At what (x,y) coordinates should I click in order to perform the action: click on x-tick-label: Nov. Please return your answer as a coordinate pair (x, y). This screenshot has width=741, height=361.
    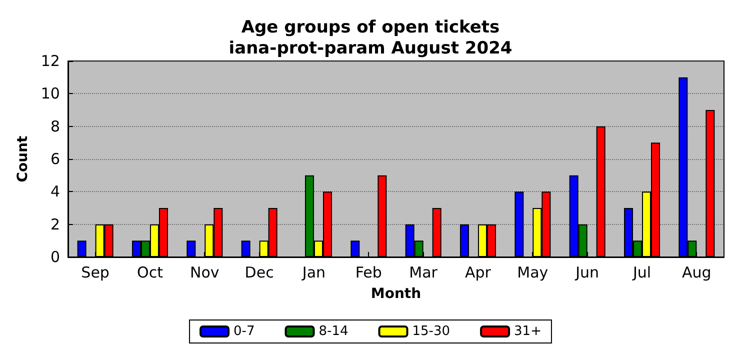
    Looking at the image, I should click on (205, 273).